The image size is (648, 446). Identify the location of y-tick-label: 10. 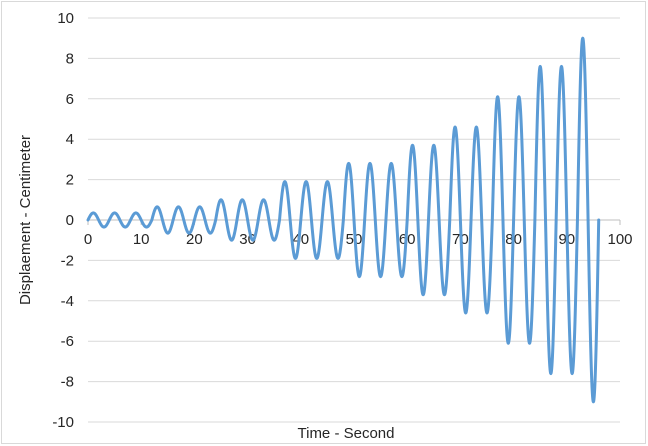
(65, 18).